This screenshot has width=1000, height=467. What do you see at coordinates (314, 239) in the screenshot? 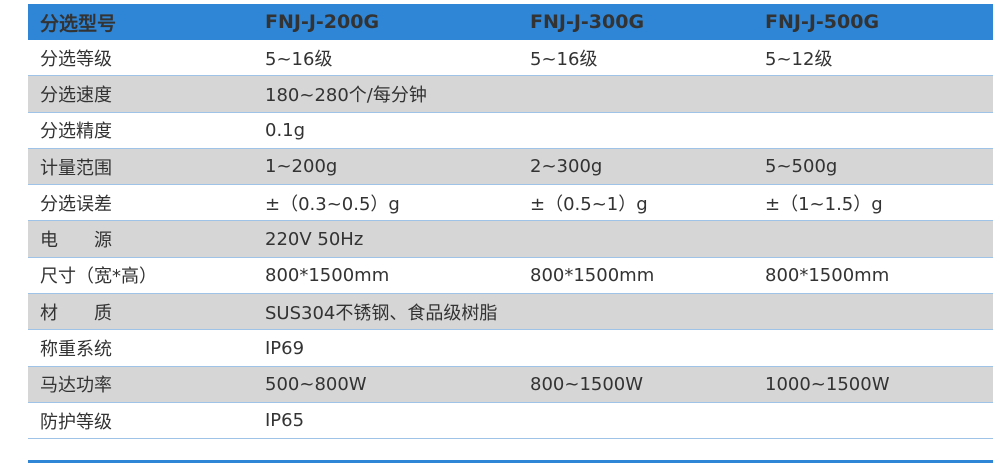
I see `row-value: 220V 50Hz` at bounding box center [314, 239].